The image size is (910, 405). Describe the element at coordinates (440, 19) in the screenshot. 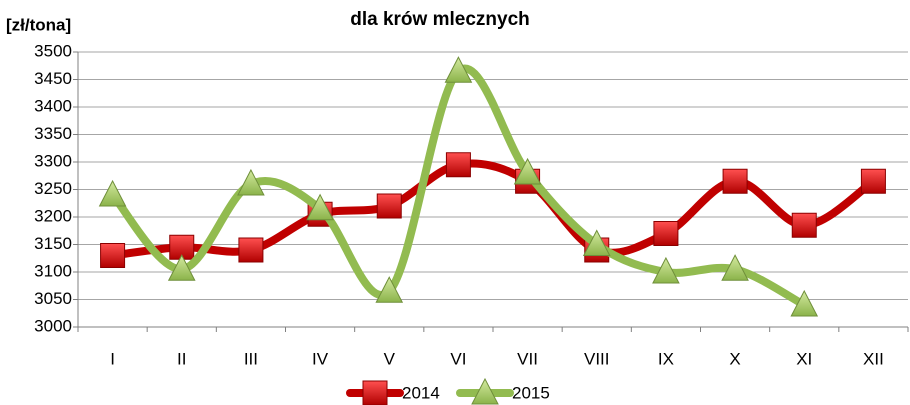

I see `chart-title: dla krów mlecznych` at that location.